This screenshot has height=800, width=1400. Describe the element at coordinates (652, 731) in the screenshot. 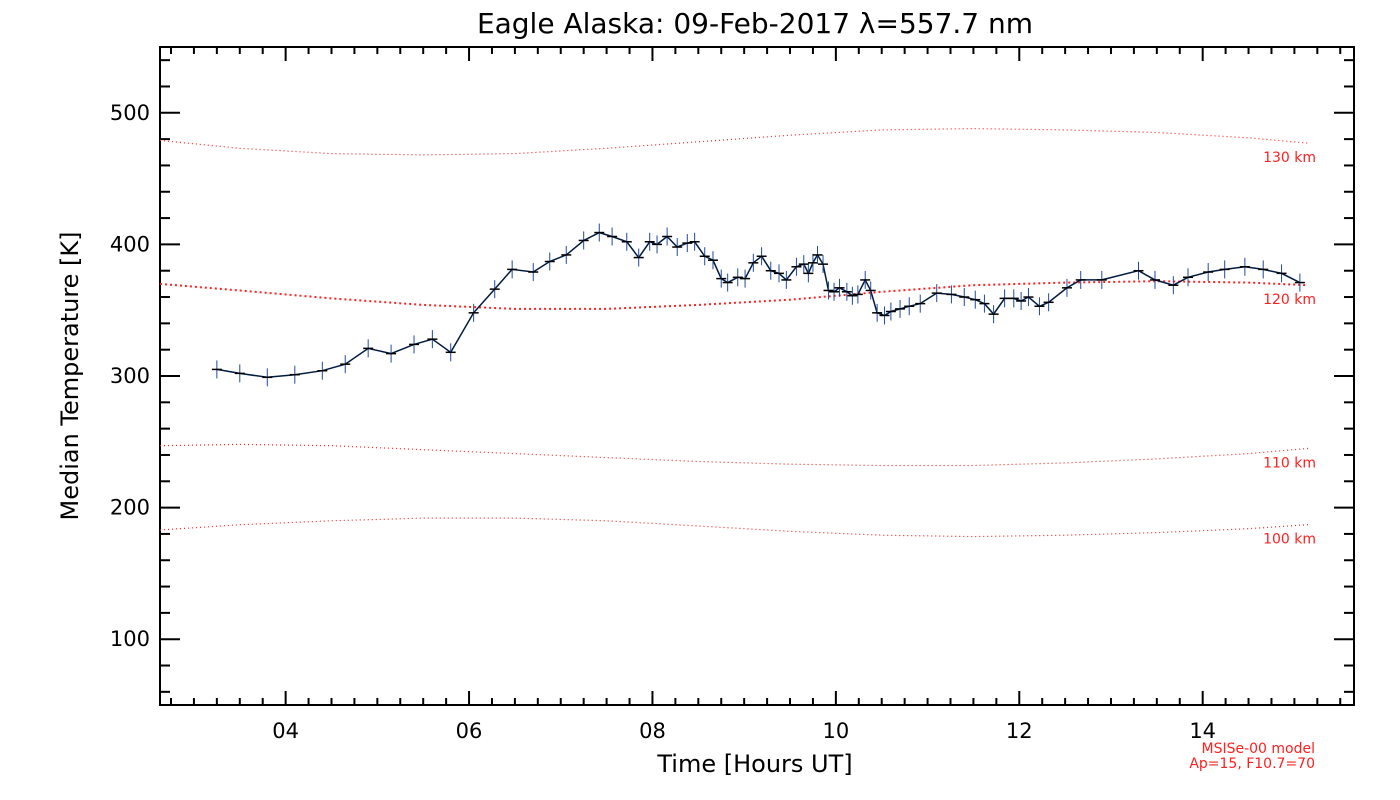

I see `x-tick-label: 08` at that location.